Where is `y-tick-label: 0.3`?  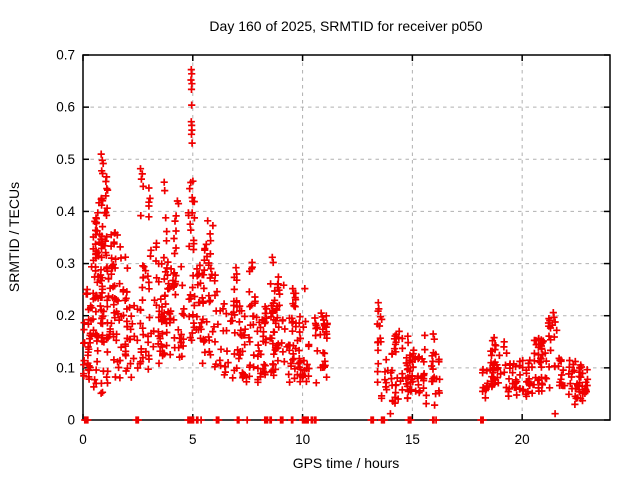 y-tick-label: 0.3 is located at coordinates (65, 263).